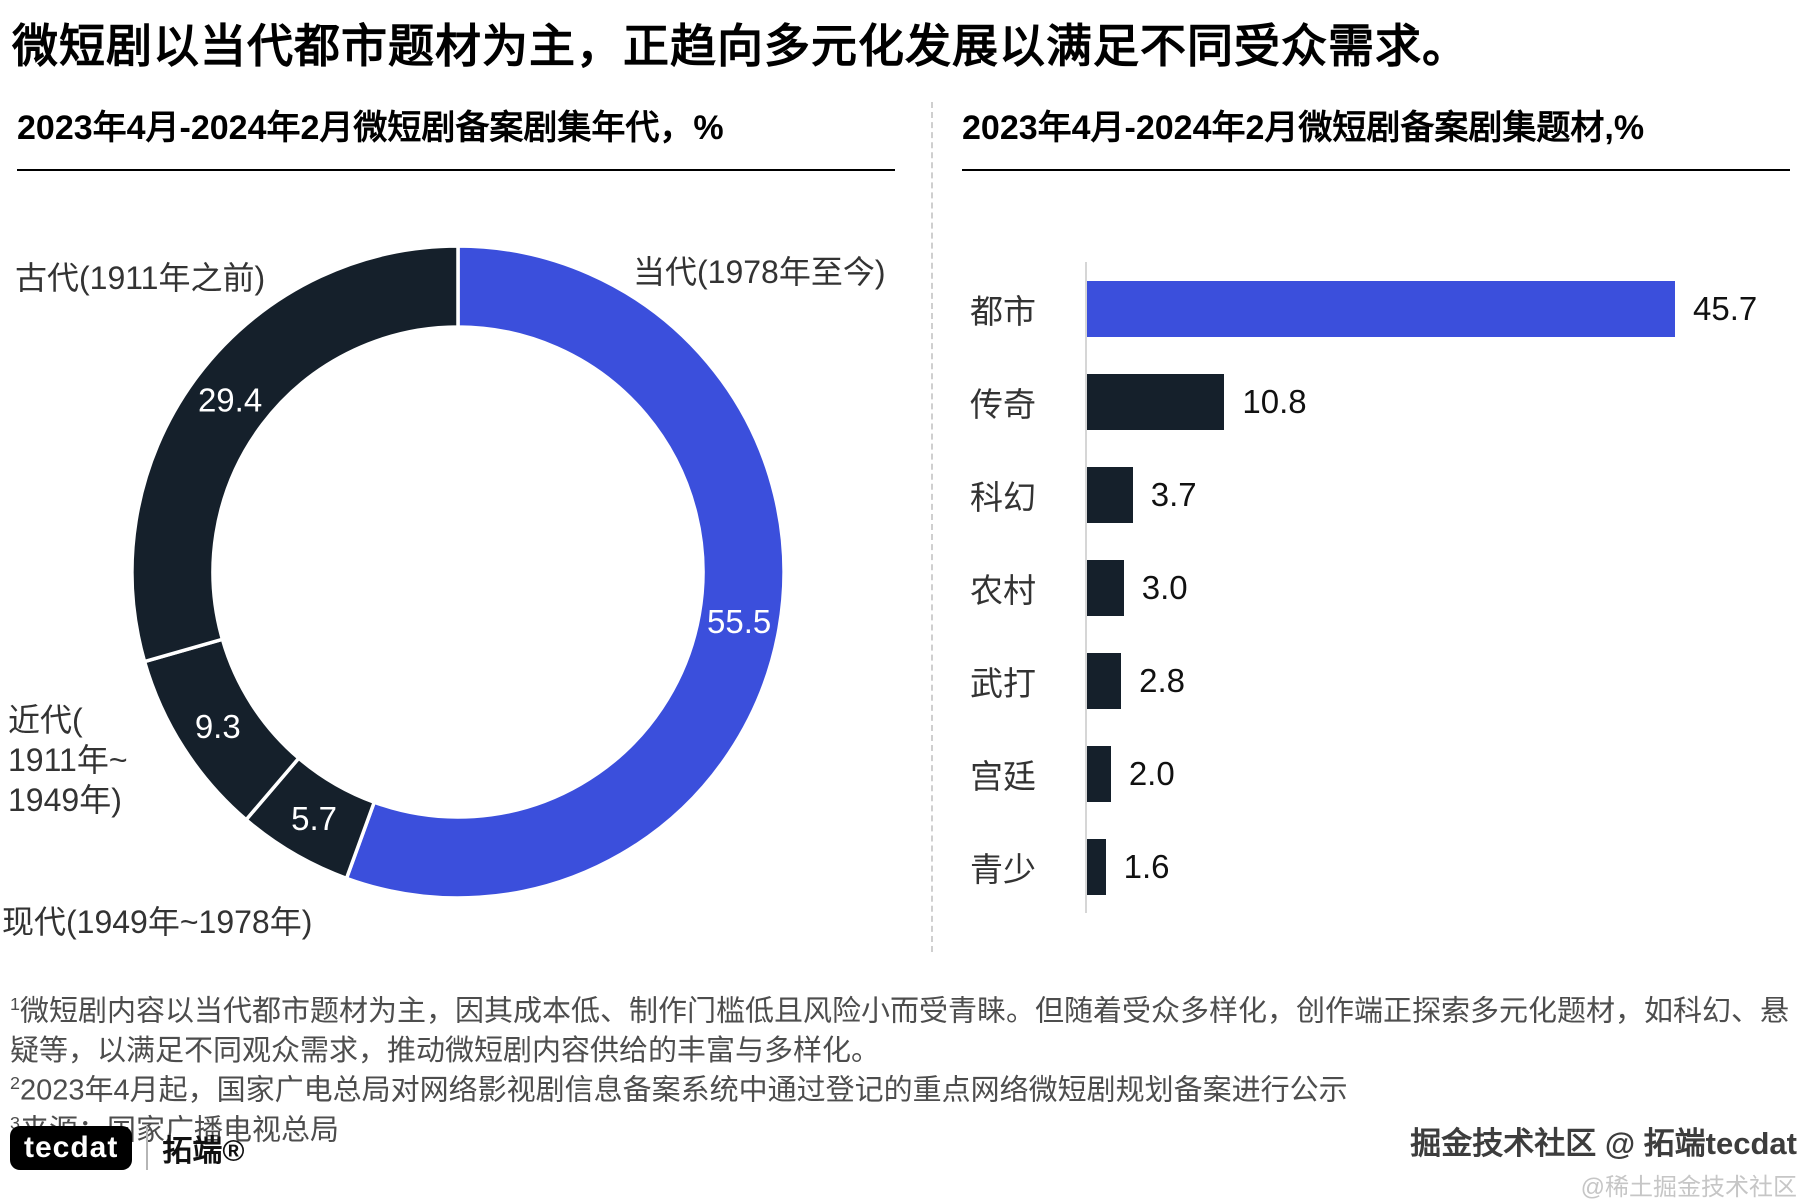 Image resolution: width=1809 pixels, height=1202 pixels. I want to click on bar-value-label: 45.7, so click(1725, 308).